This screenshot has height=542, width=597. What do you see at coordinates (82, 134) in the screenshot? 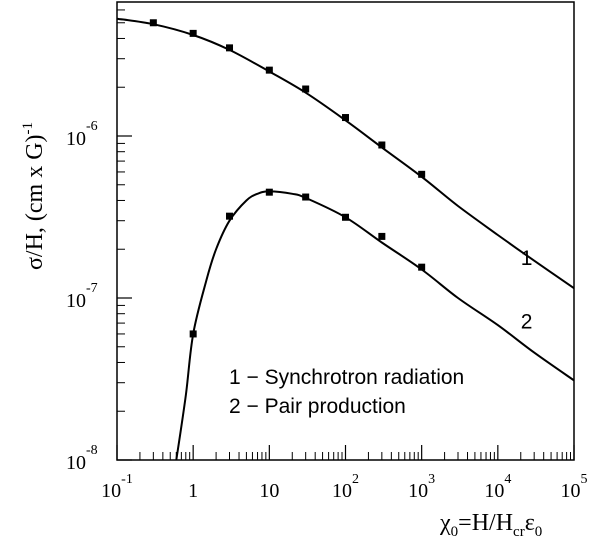
I see `y-tick-label: 10⁻⁶` at bounding box center [82, 134].